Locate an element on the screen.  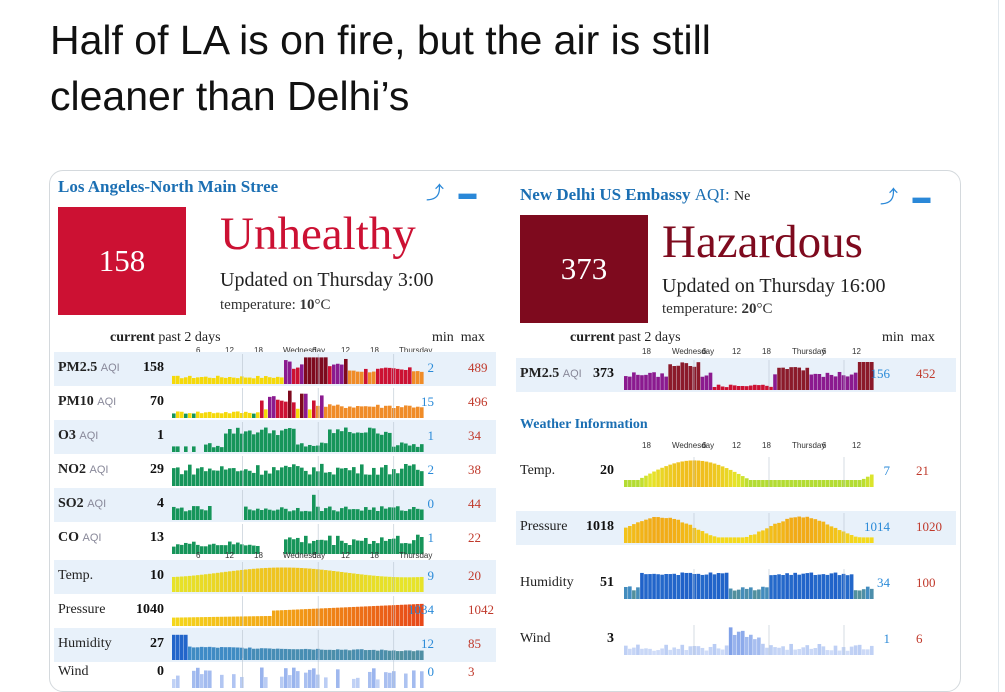
delhi-row-wind: Wind 3 1 6 is located at coordinates (736, 640).